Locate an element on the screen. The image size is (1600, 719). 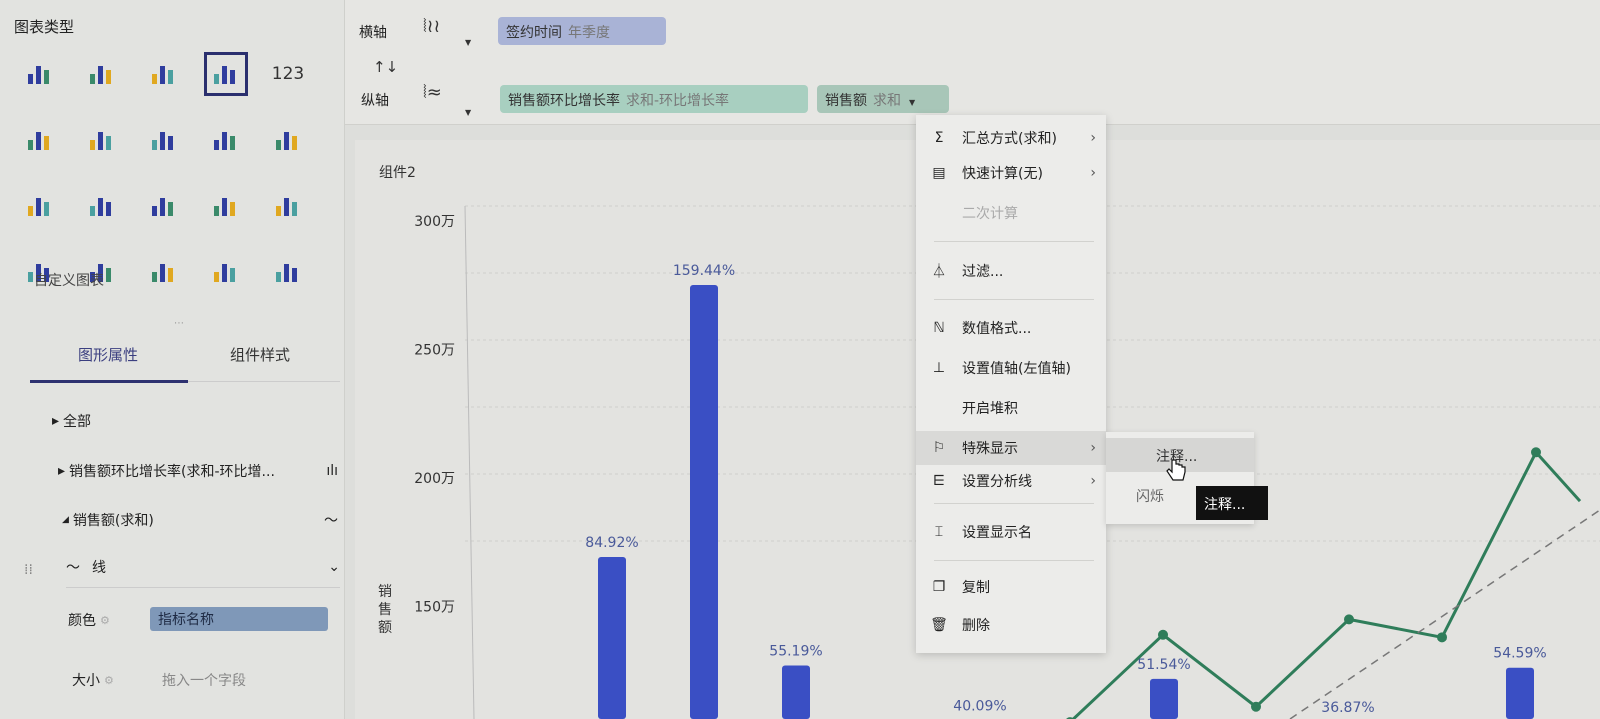
menu-item-11: 🗑 删除 is located at coordinates (1011, 625).